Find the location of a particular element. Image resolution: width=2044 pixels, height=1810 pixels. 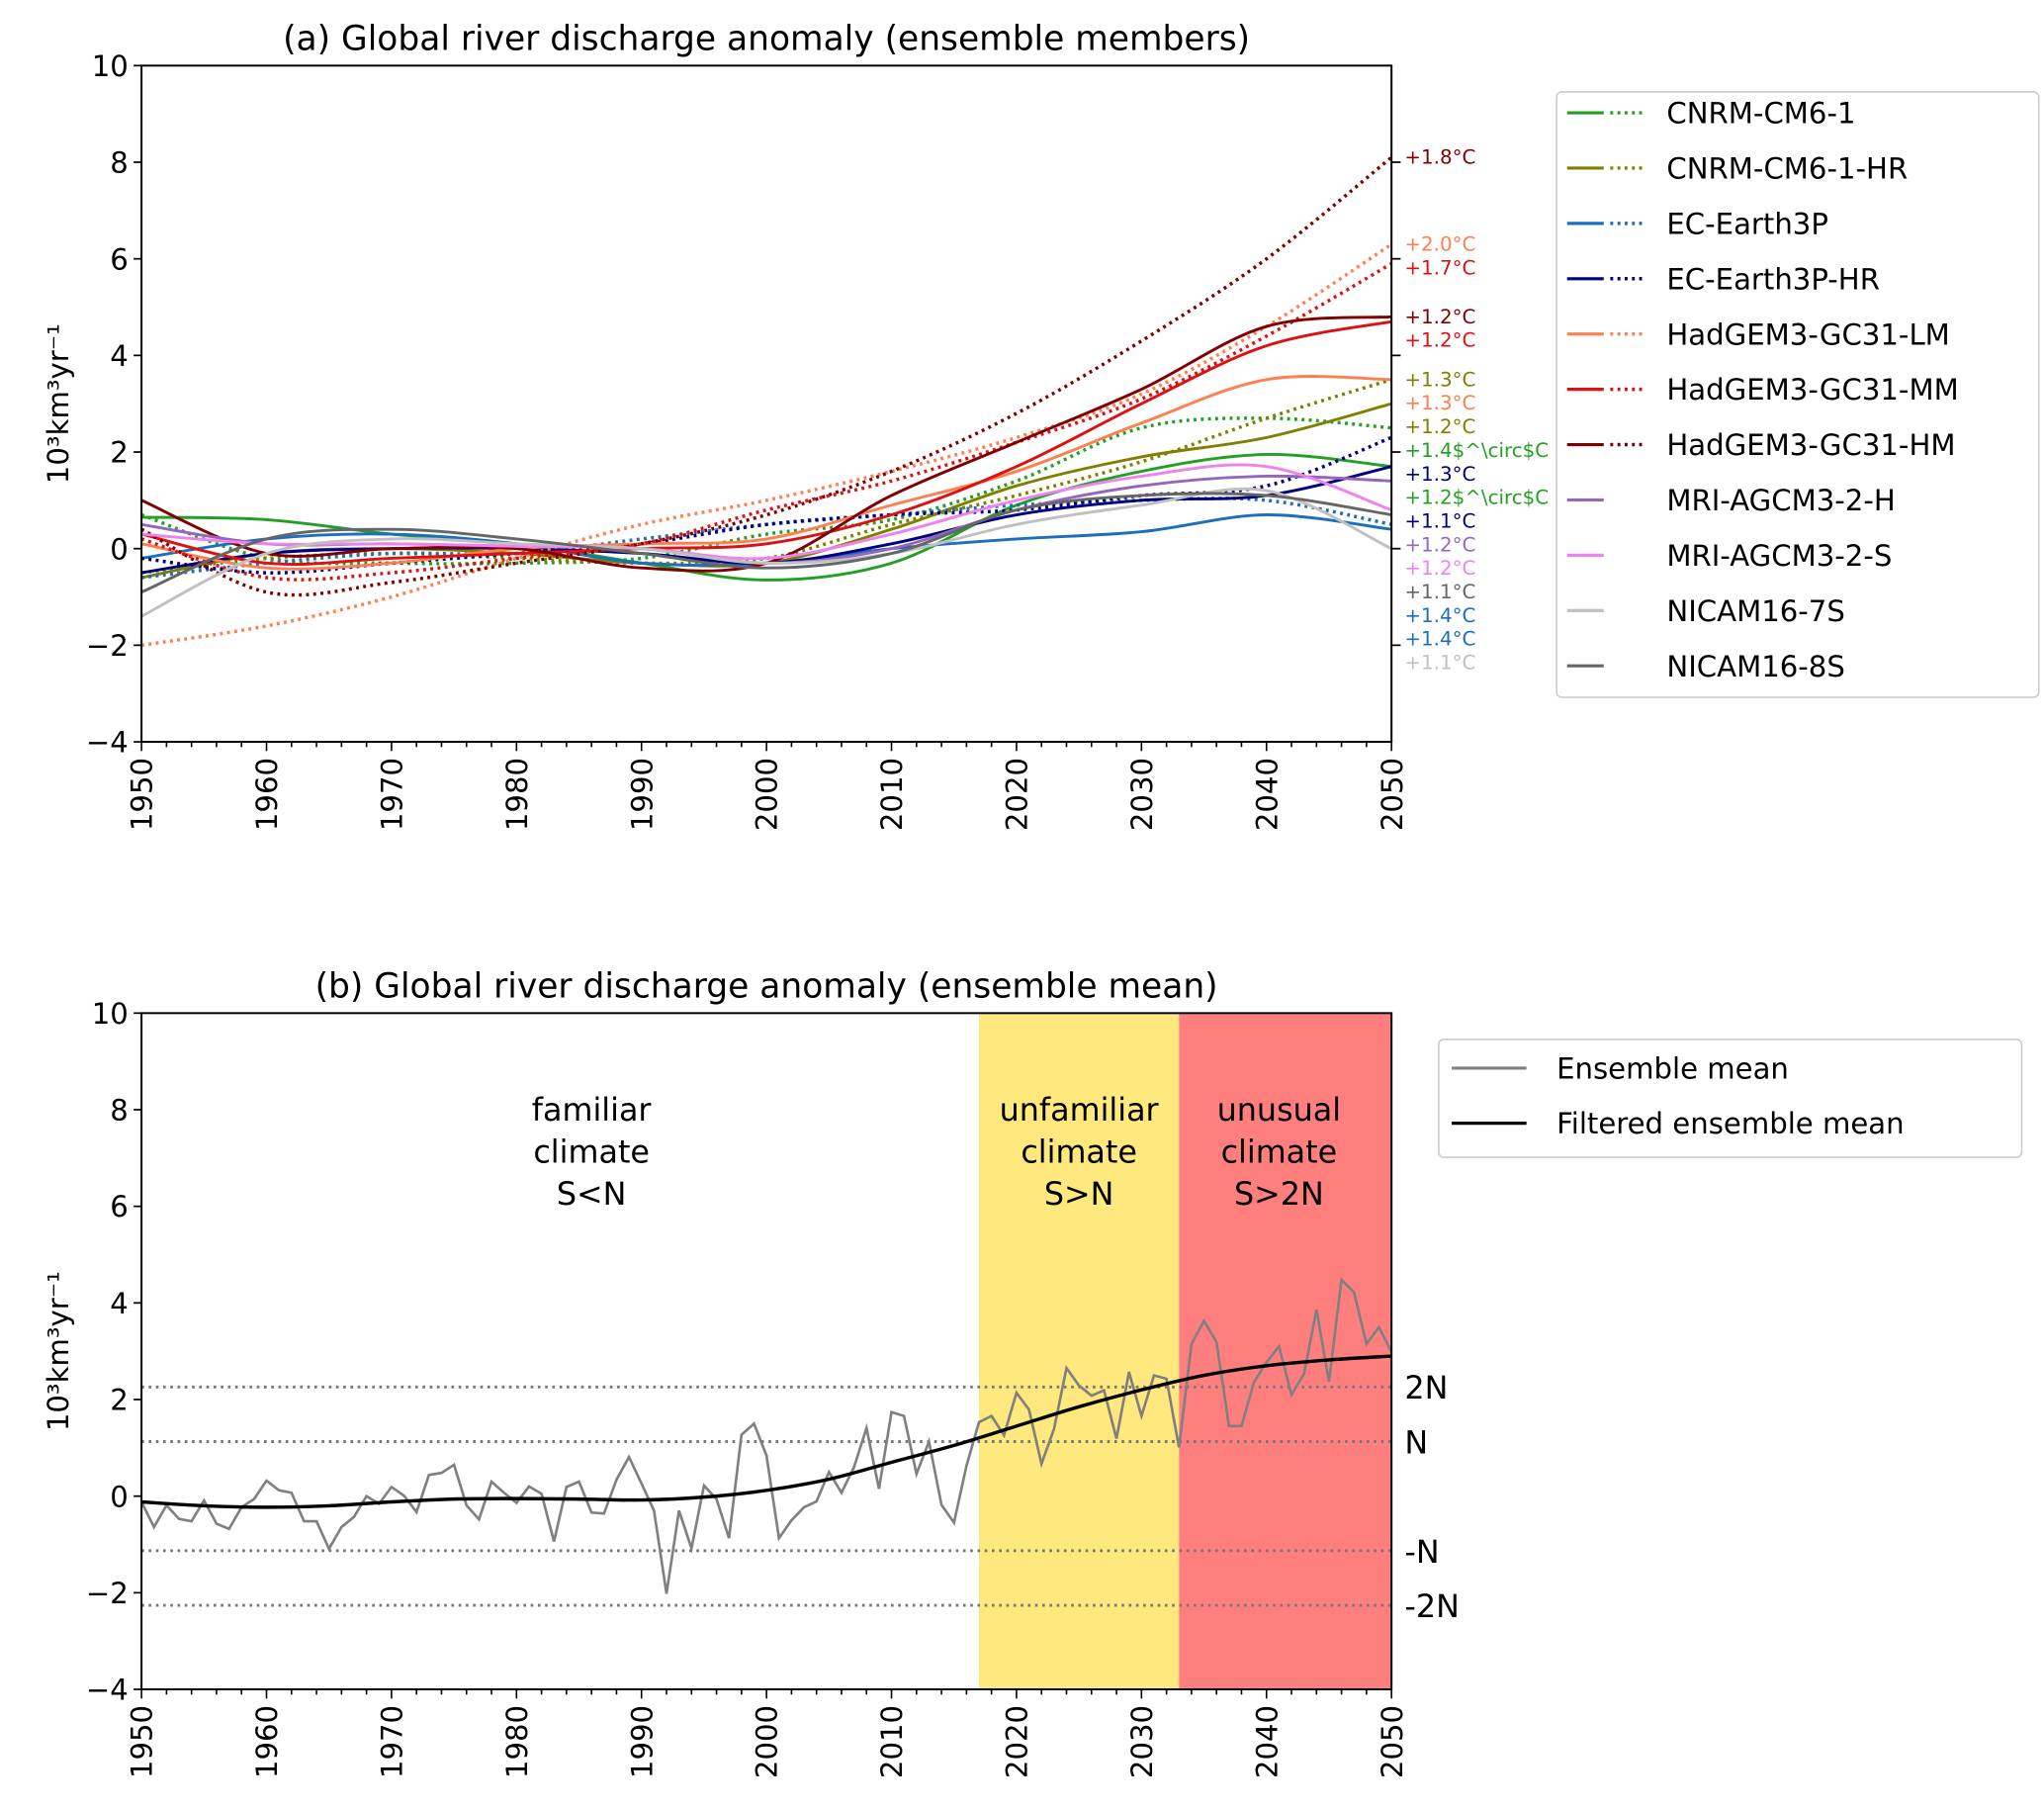

legend-item: Filtered ensemble mean is located at coordinates (1678, 1123).